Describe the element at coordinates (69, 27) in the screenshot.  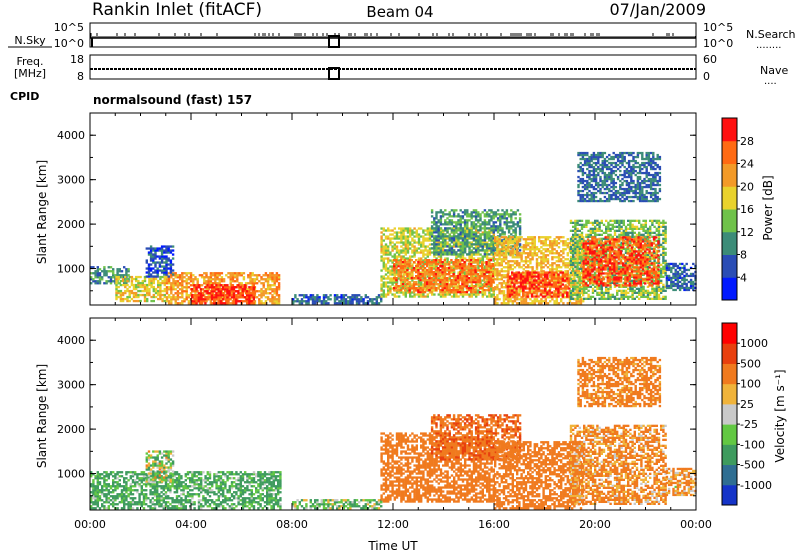
I see `noise-left-tick-top: 10^5` at that location.